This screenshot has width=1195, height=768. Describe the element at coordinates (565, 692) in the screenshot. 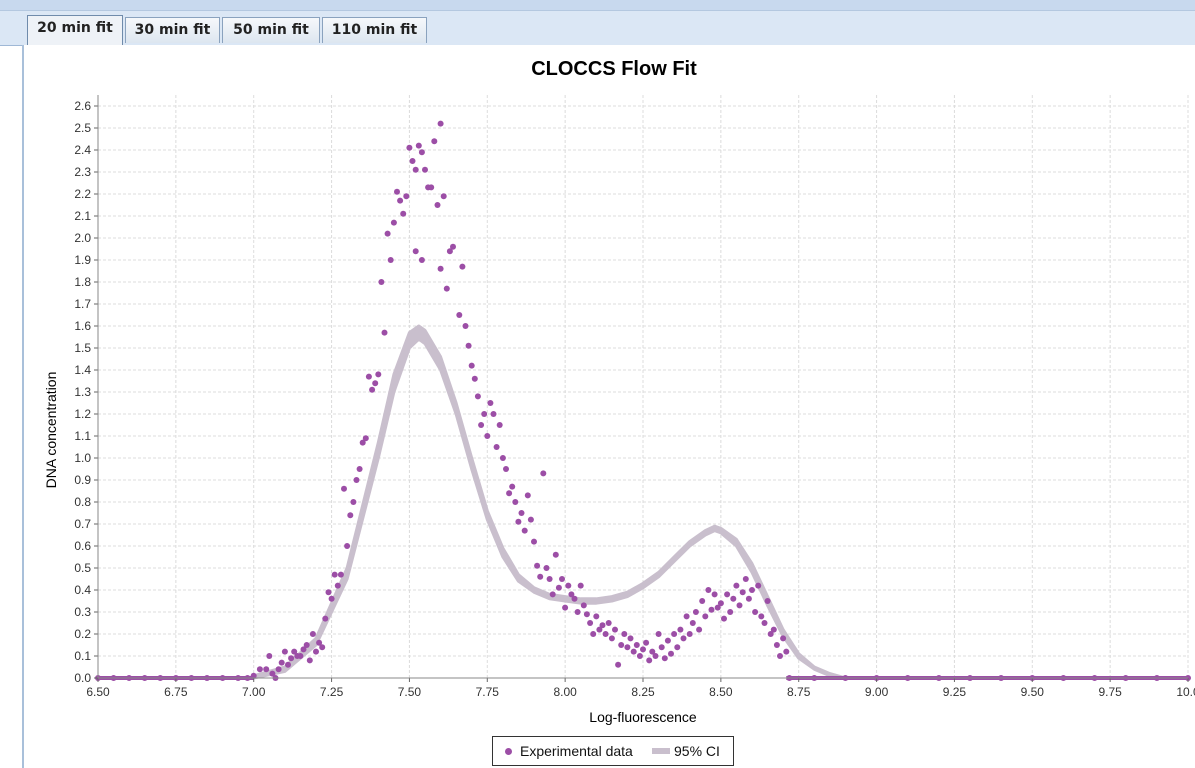

I see `x-tick-label: 8.00` at that location.